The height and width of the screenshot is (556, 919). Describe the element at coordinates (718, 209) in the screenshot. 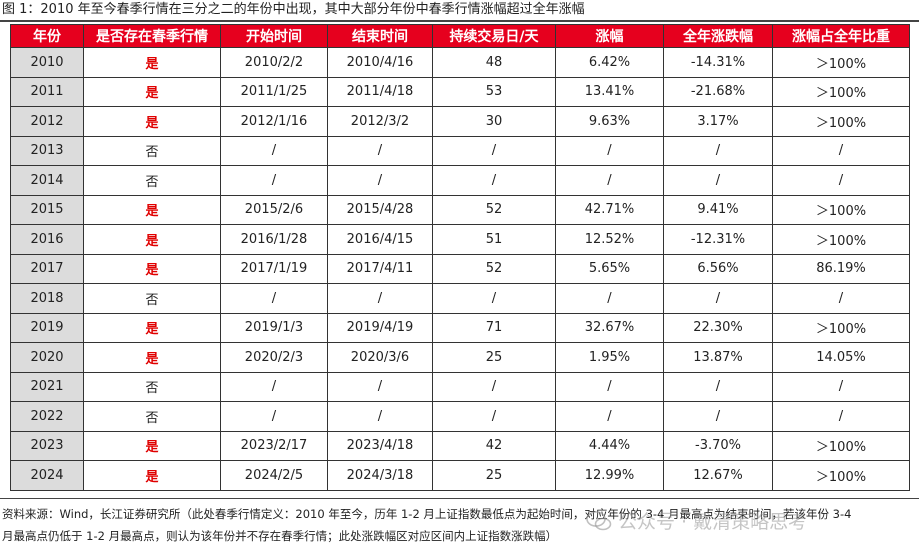

I see `annual-change-cell: 9.41%` at that location.